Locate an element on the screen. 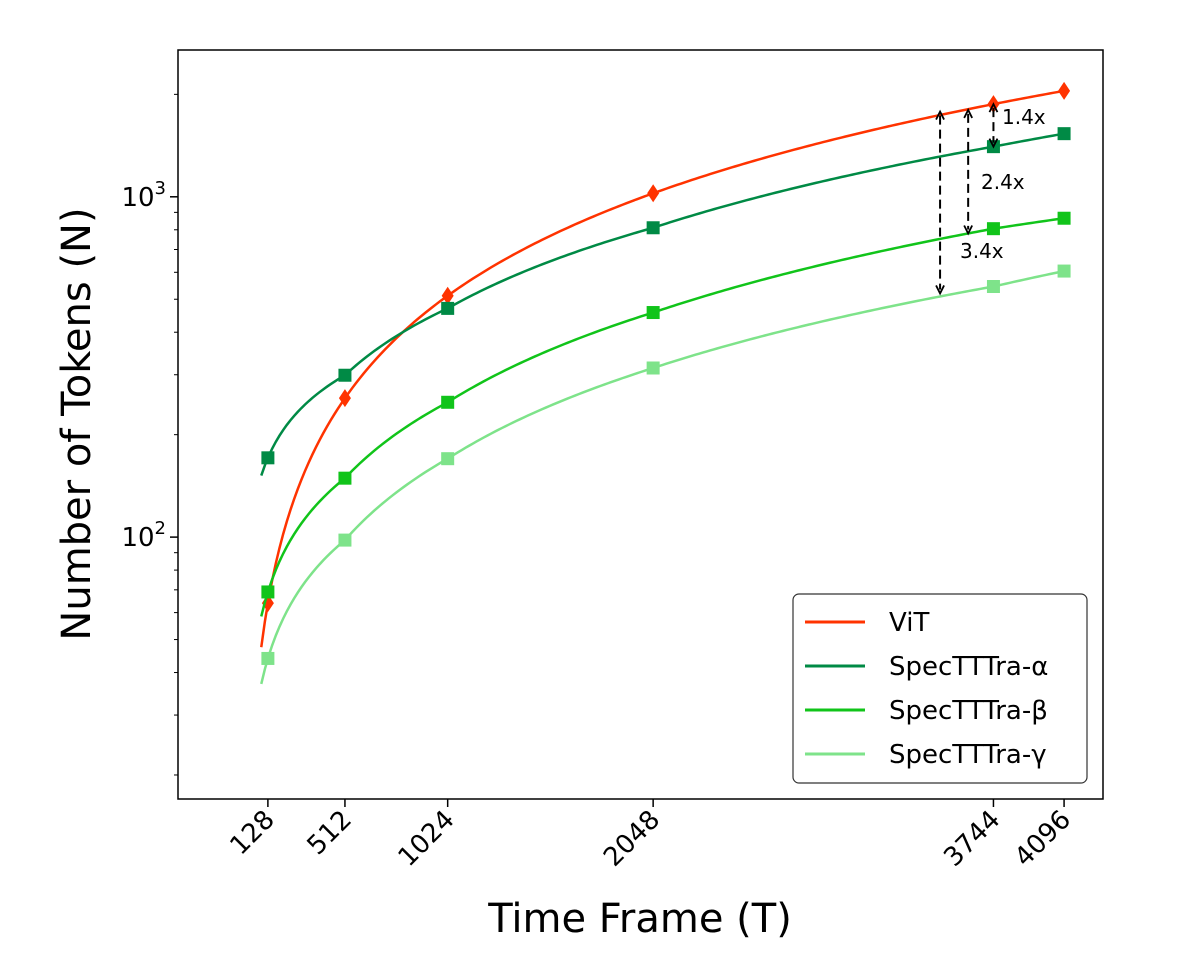 Image resolution: width=1182 pixels, height=976 pixels. y-tick-label: 10³ is located at coordinates (143, 195).